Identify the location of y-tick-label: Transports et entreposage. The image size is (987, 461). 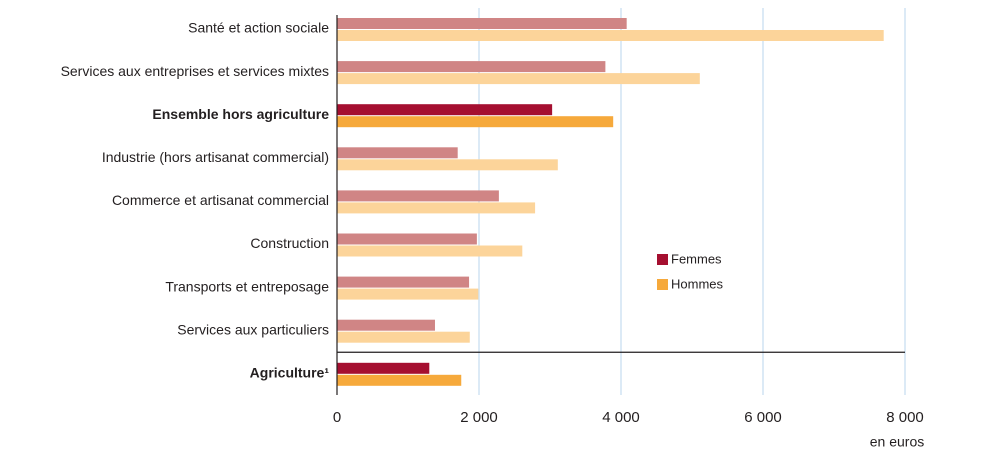
(247, 286).